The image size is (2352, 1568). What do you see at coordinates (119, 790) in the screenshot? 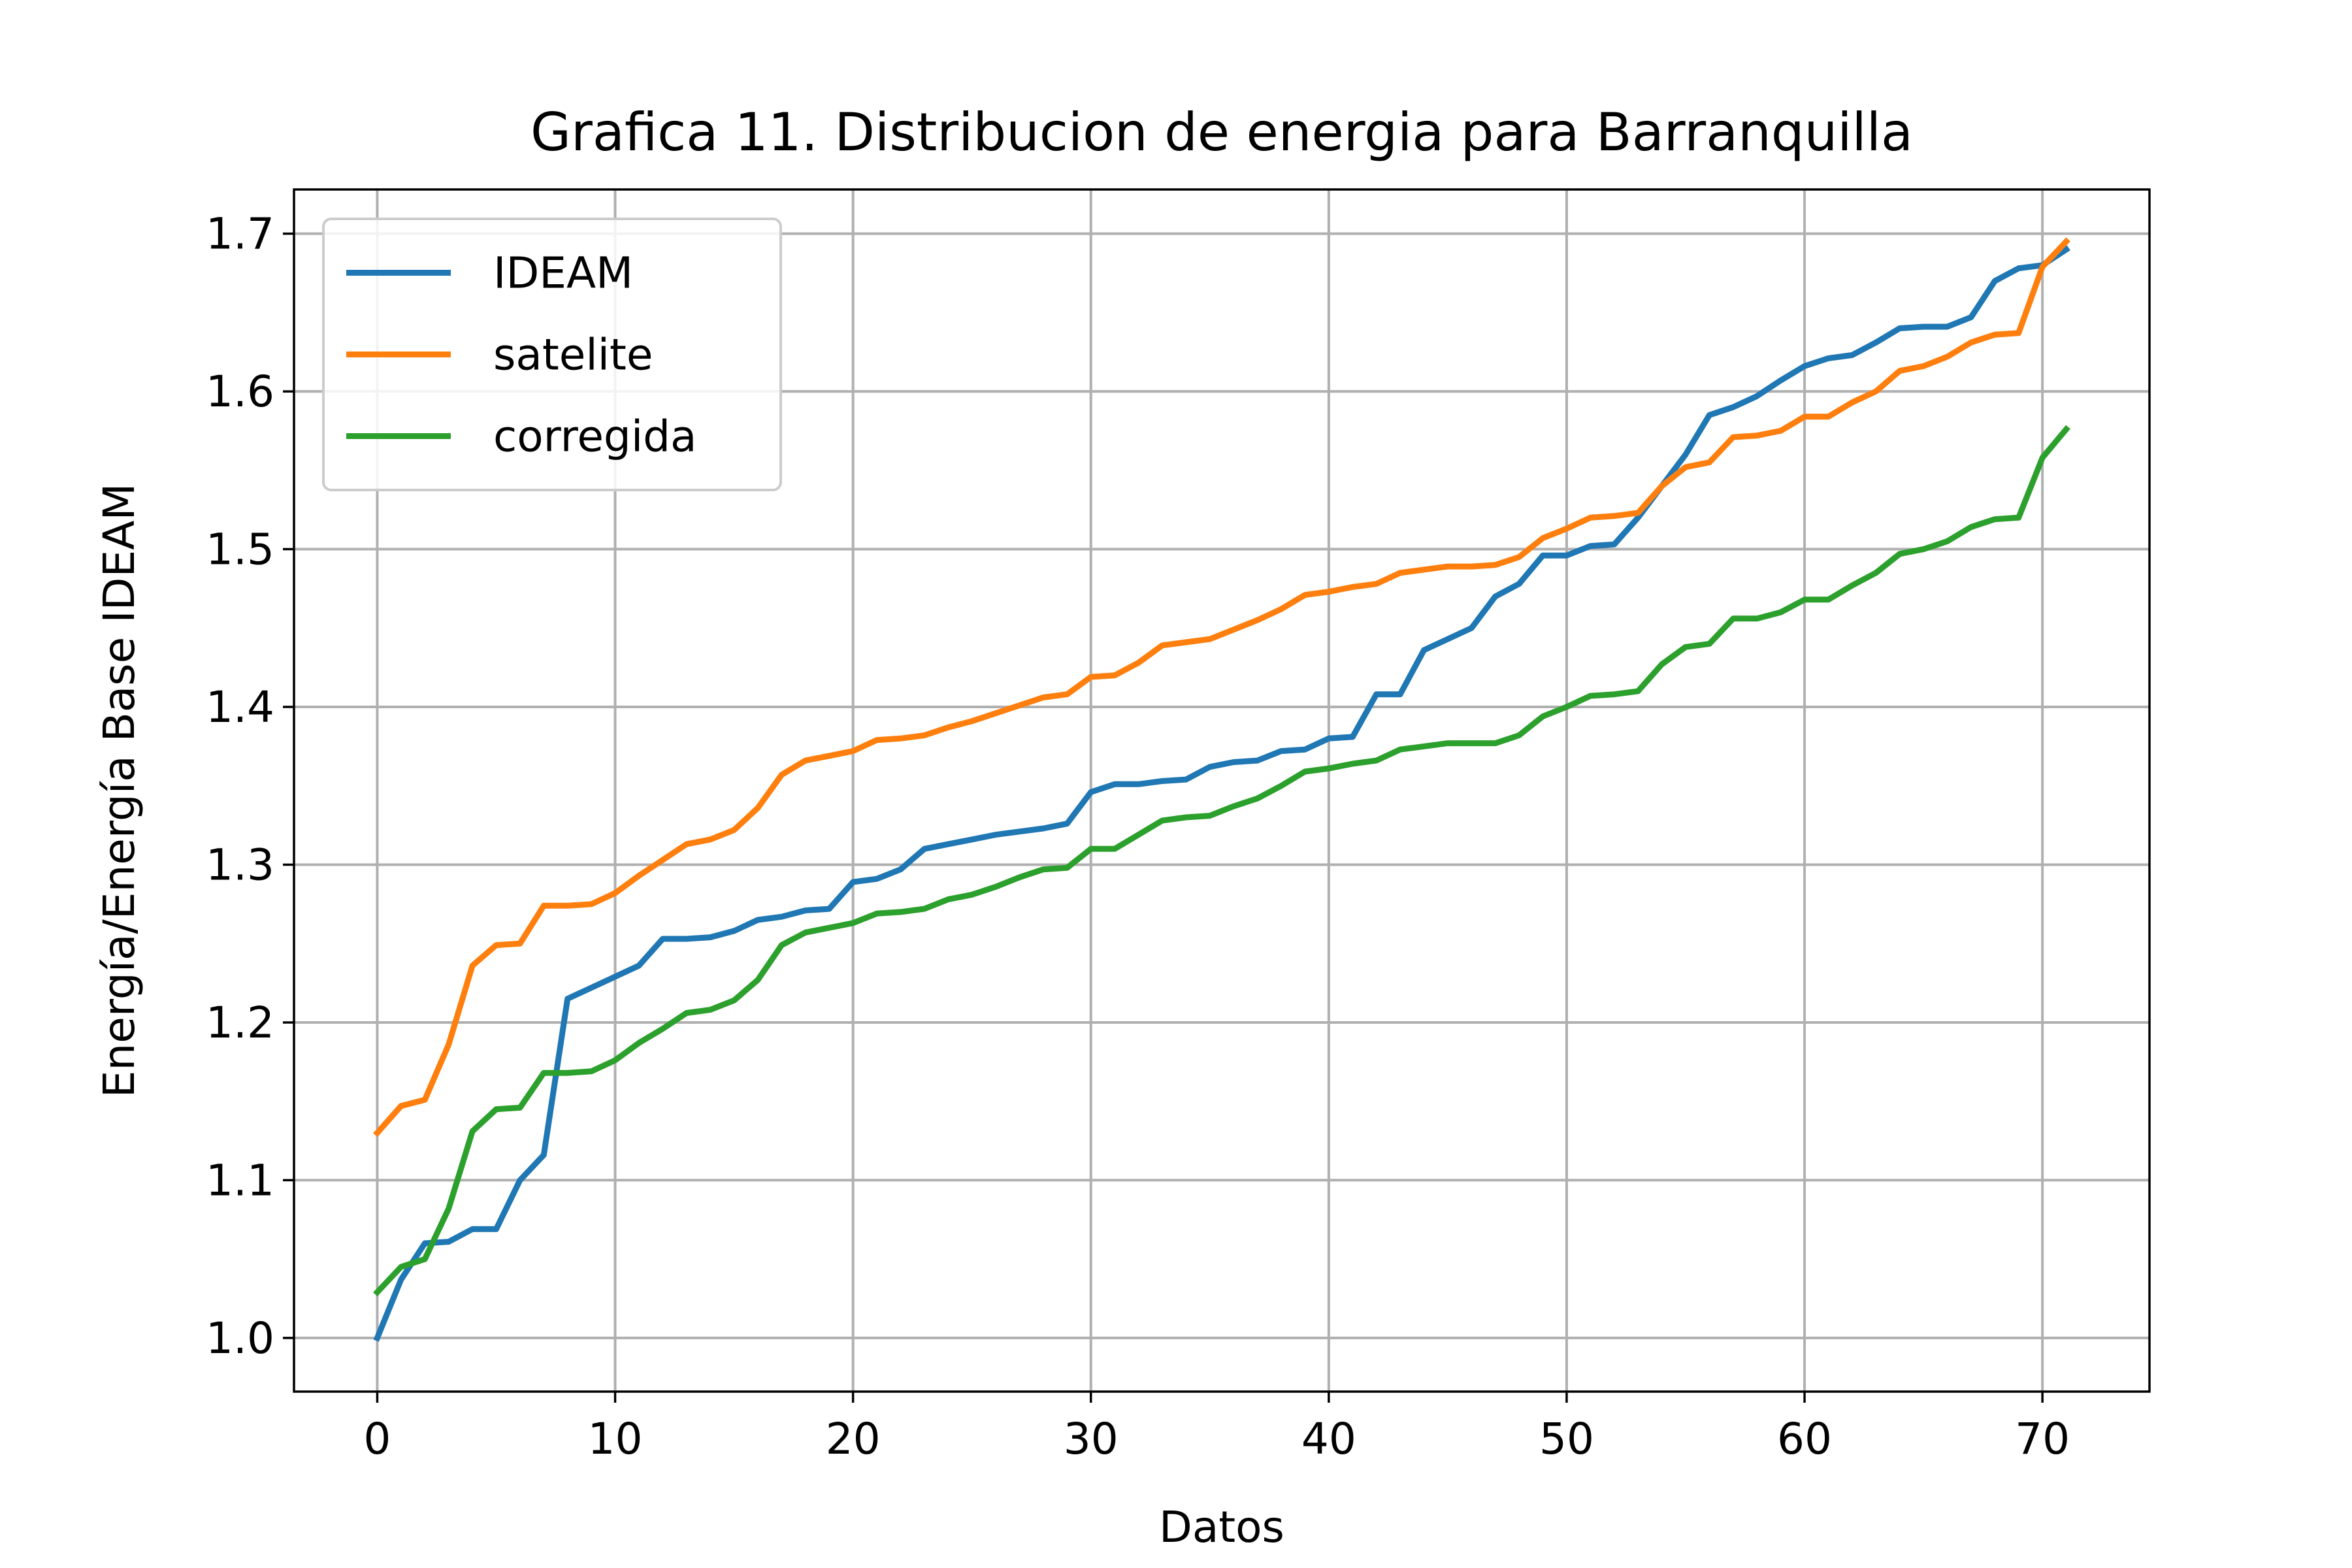
I see `y-axis-label: Energía/Energía Base IDEAM` at bounding box center [119, 790].